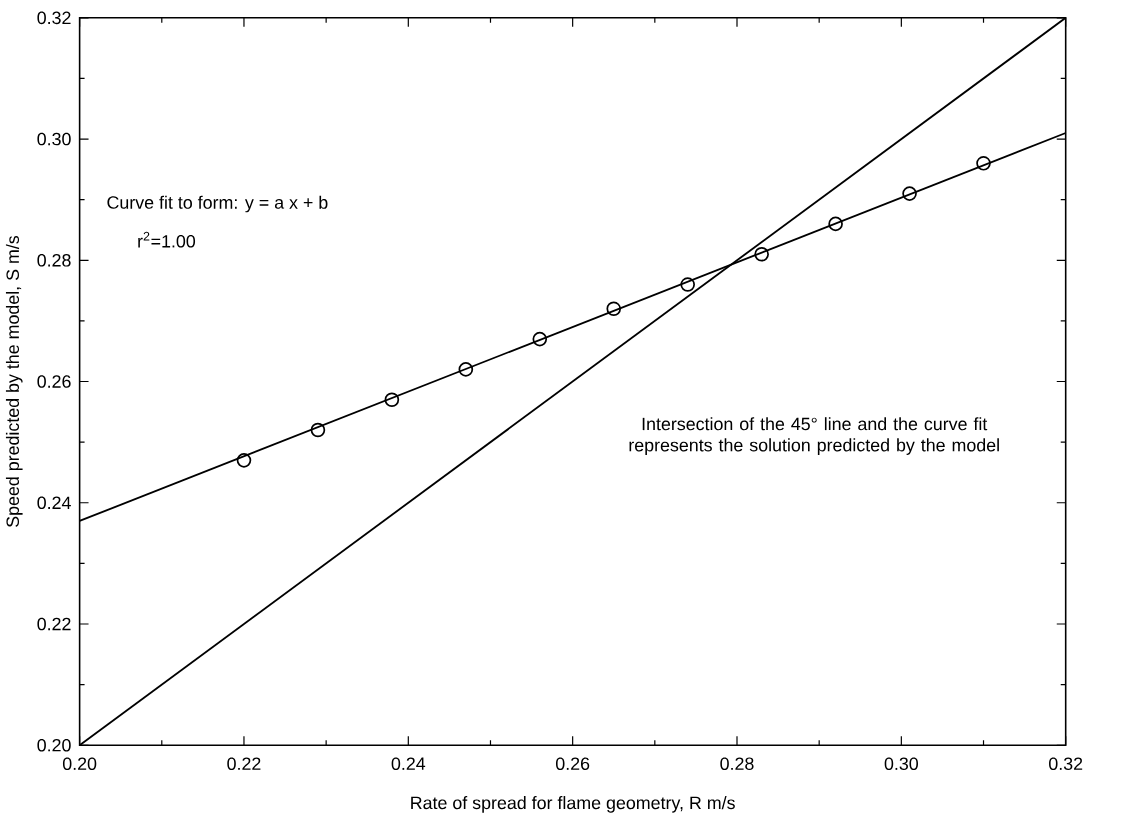 The width and height of the screenshot is (1140, 823). What do you see at coordinates (54, 624) in the screenshot?
I see `y-tick-label: 0.22` at bounding box center [54, 624].